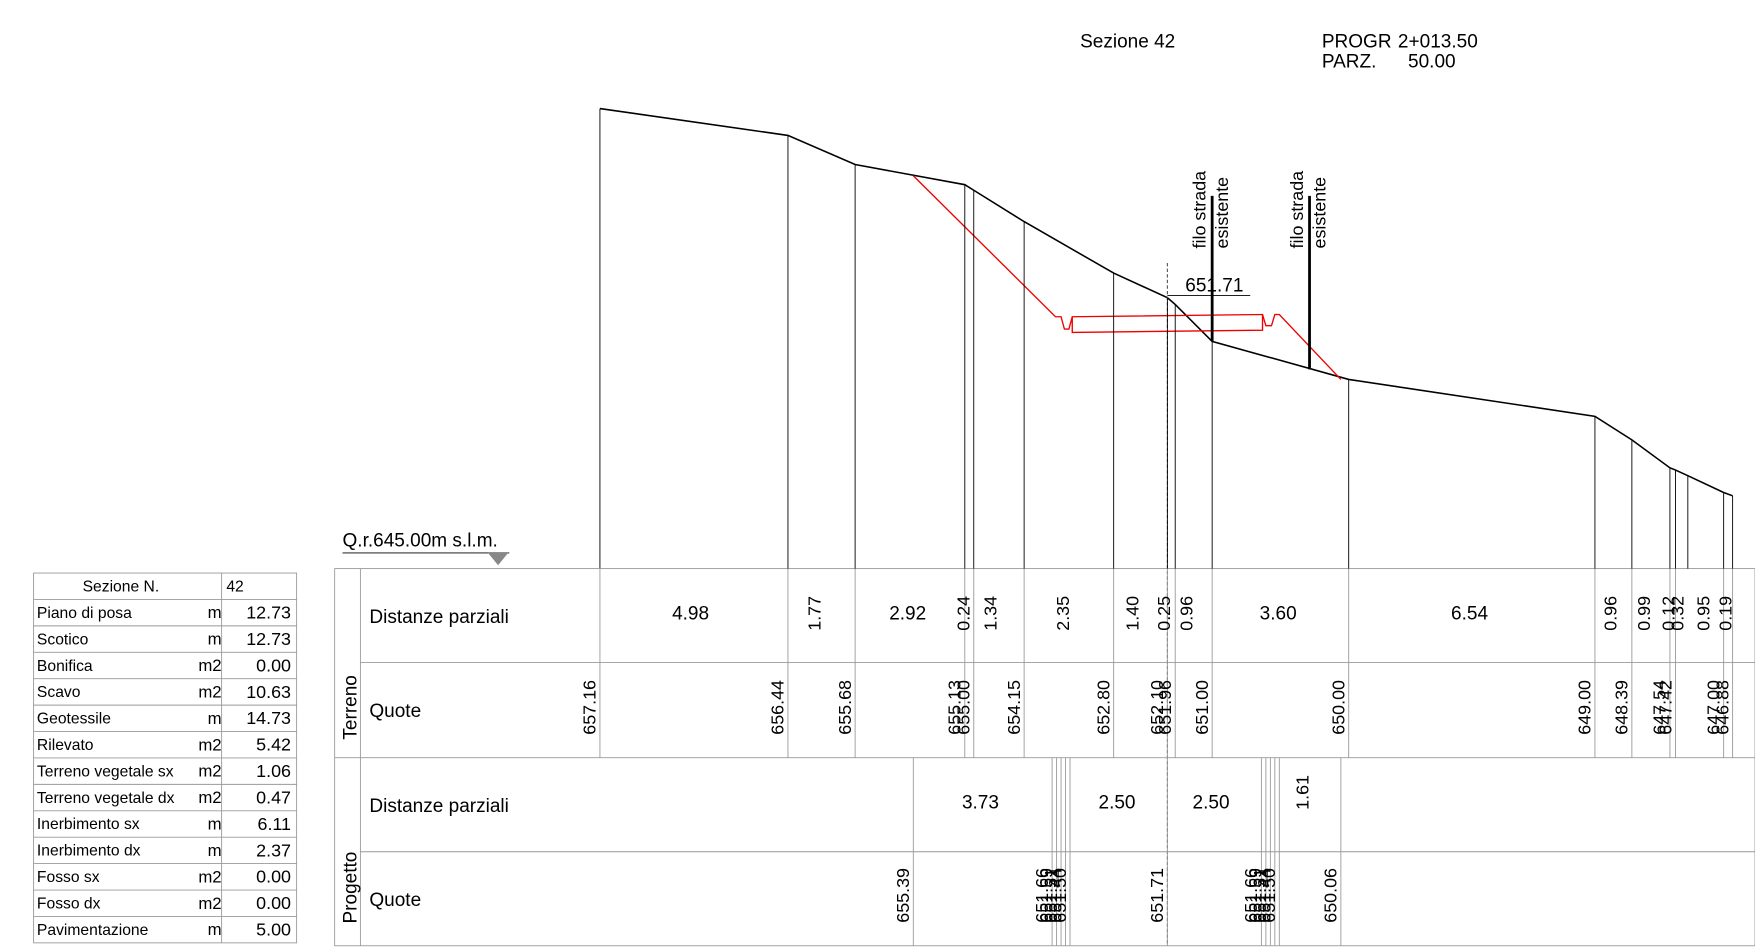 The height and width of the screenshot is (948, 1755). What do you see at coordinates (990, 613) in the screenshot?
I see `terrain-distance: 1.34` at bounding box center [990, 613].